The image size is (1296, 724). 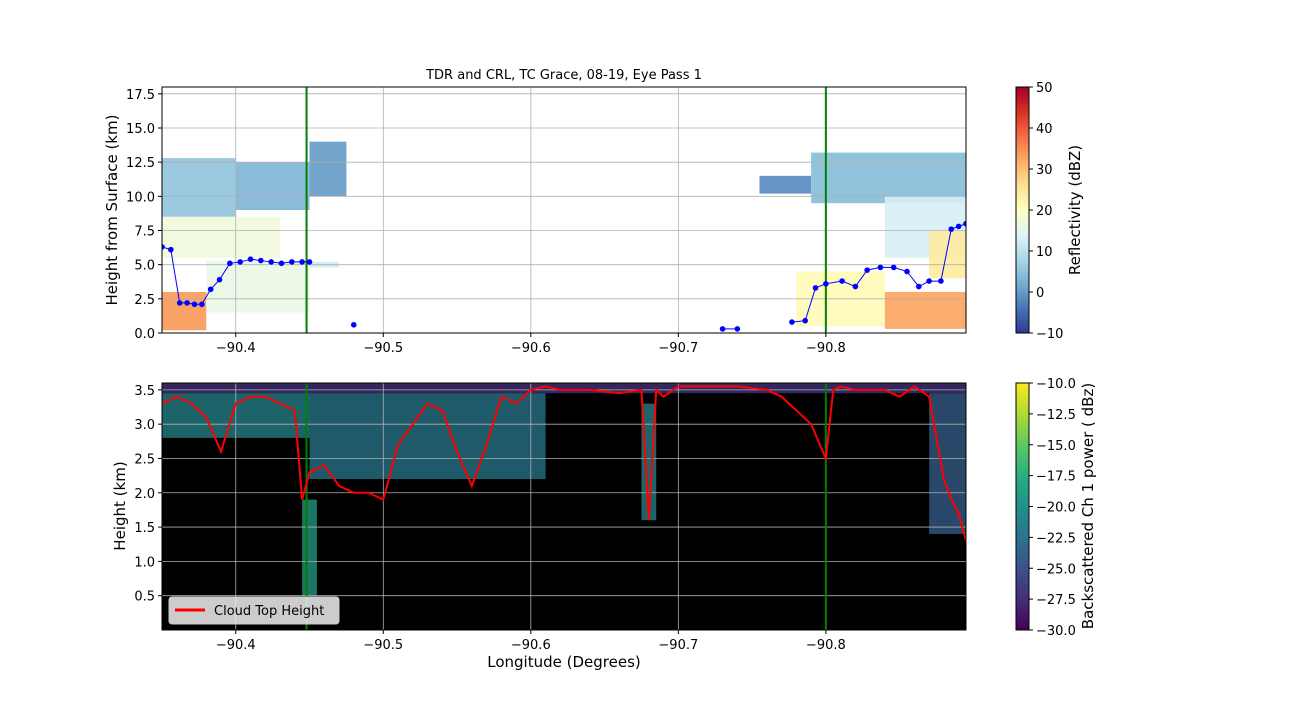 I want to click on top-vertical-lines, so click(x=566, y=210).